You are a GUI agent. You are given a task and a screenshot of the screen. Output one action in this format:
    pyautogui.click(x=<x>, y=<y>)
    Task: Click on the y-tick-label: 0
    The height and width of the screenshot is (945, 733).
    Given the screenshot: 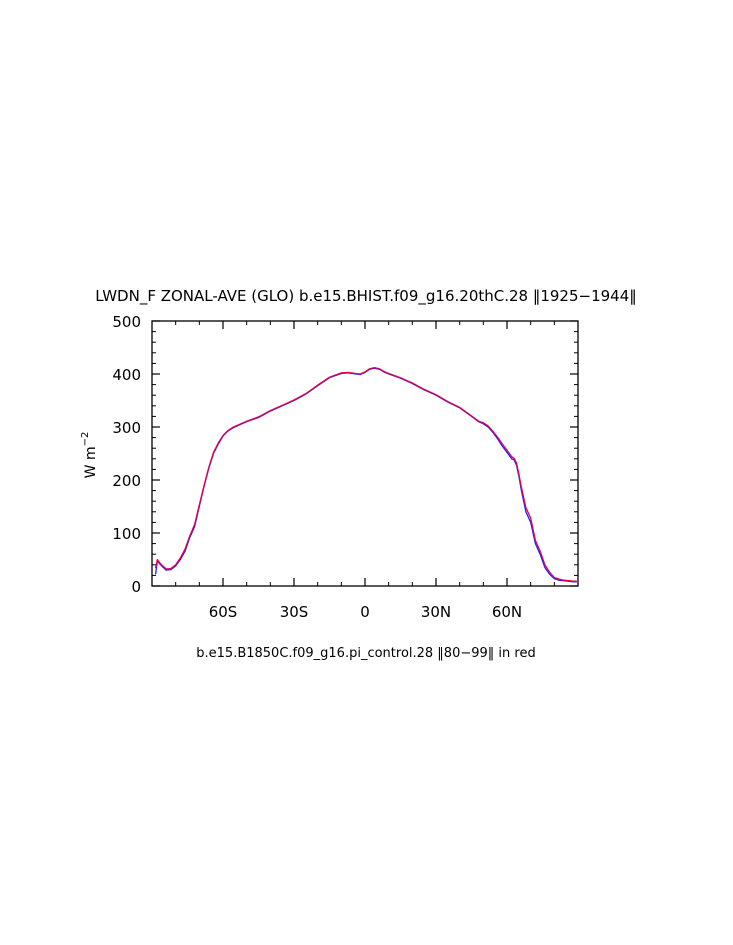 What is the action you would take?
    pyautogui.click(x=136, y=587)
    